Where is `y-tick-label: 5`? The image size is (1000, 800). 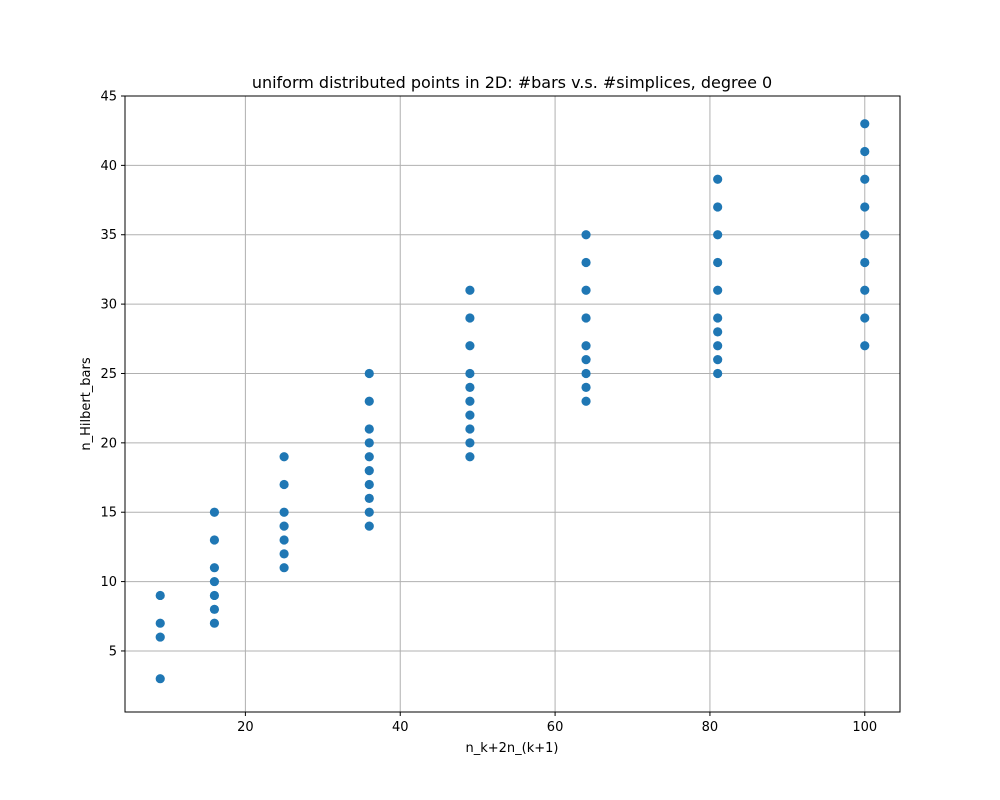
y-tick-label: 5 is located at coordinates (113, 651).